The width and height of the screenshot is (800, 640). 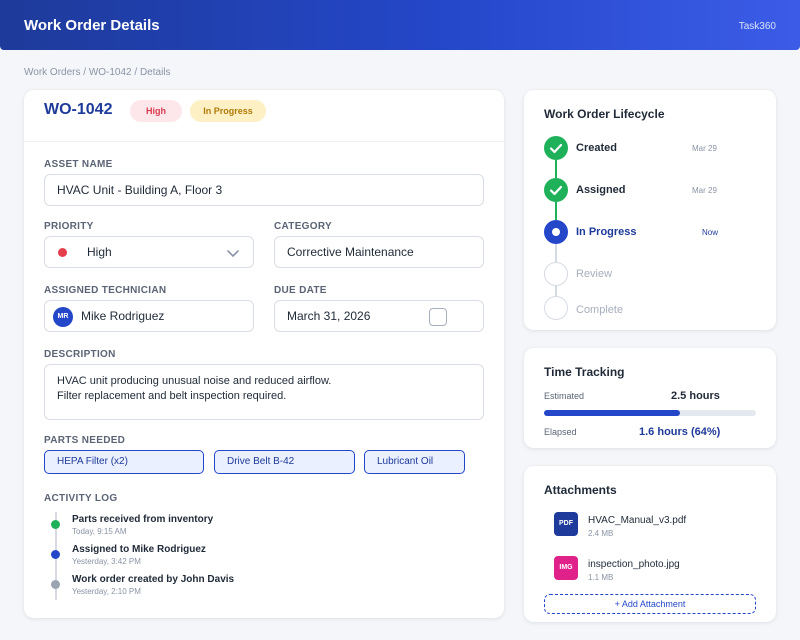 What do you see at coordinates (601, 577) in the screenshot?
I see `file-size: 1.1 MB` at bounding box center [601, 577].